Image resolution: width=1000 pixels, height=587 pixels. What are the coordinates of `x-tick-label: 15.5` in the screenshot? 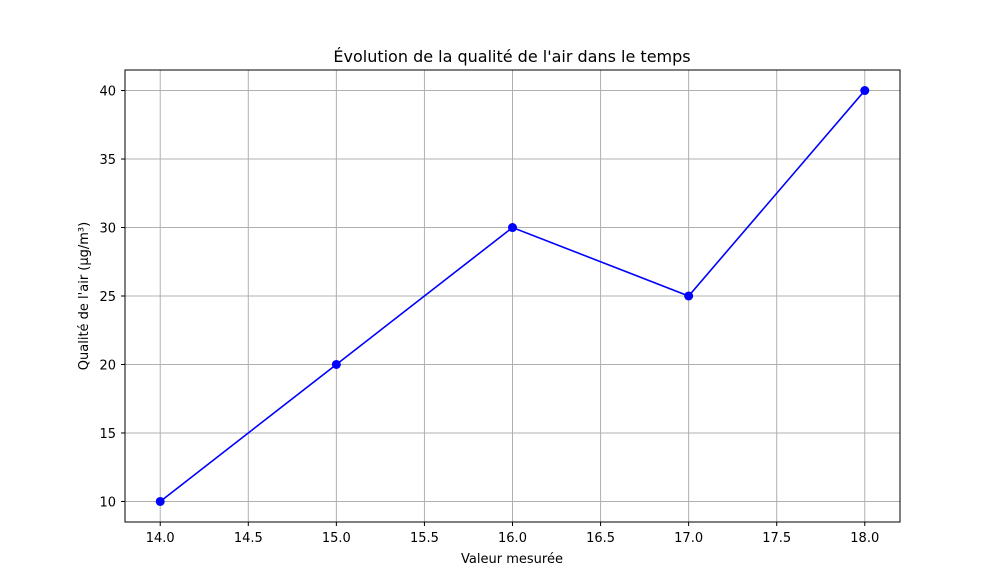 It's located at (424, 538).